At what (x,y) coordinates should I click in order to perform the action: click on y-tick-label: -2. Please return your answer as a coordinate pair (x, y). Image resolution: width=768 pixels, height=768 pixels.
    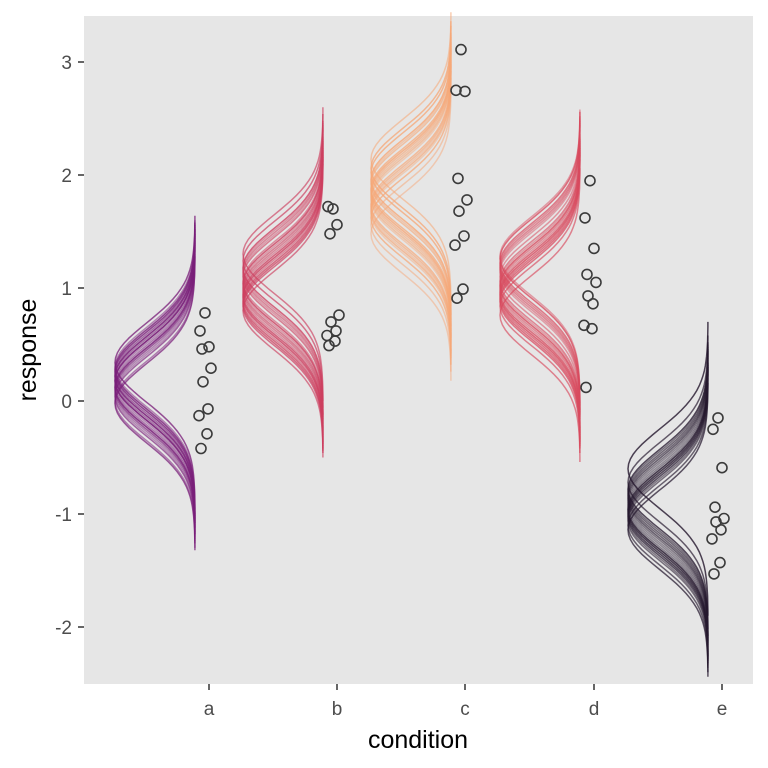
    Looking at the image, I should click on (63, 628).